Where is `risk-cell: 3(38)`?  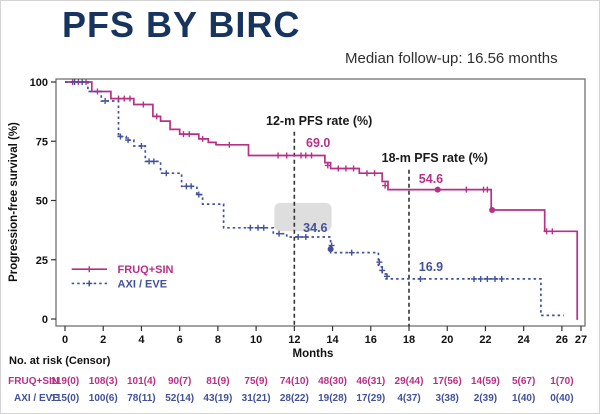 risk-cell: 3(38) is located at coordinates (447, 398).